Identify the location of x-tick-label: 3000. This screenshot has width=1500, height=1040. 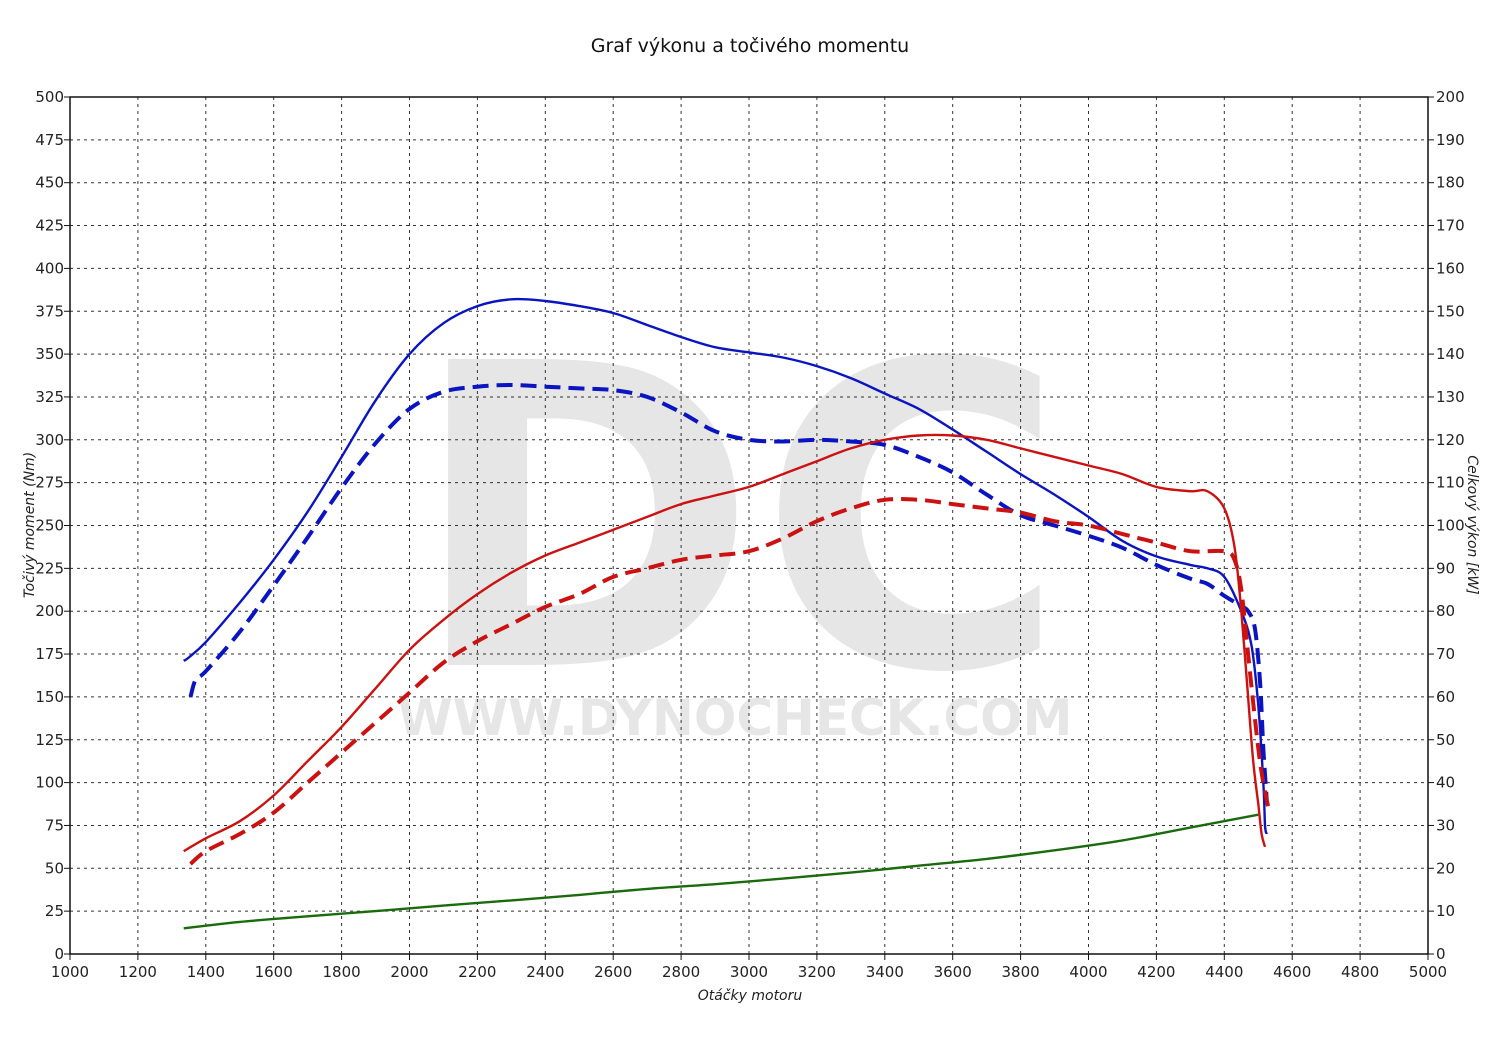
(749, 972).